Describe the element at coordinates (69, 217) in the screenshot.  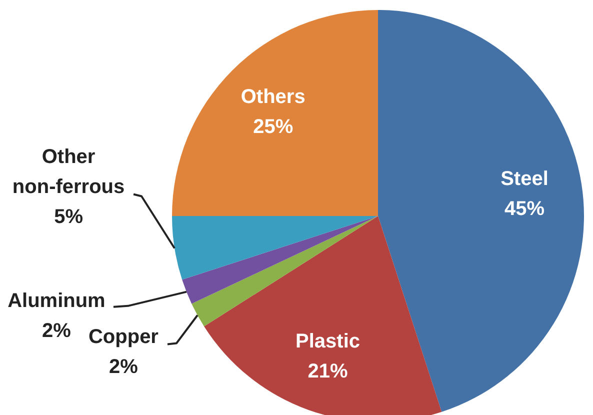
I see `data-label: 5%` at that location.